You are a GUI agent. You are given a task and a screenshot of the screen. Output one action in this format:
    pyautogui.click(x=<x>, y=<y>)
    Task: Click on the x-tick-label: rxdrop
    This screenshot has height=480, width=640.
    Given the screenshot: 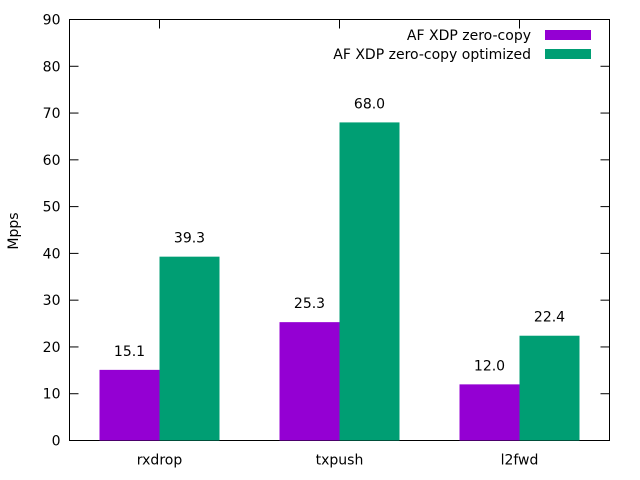 What is the action you would take?
    pyautogui.click(x=160, y=461)
    